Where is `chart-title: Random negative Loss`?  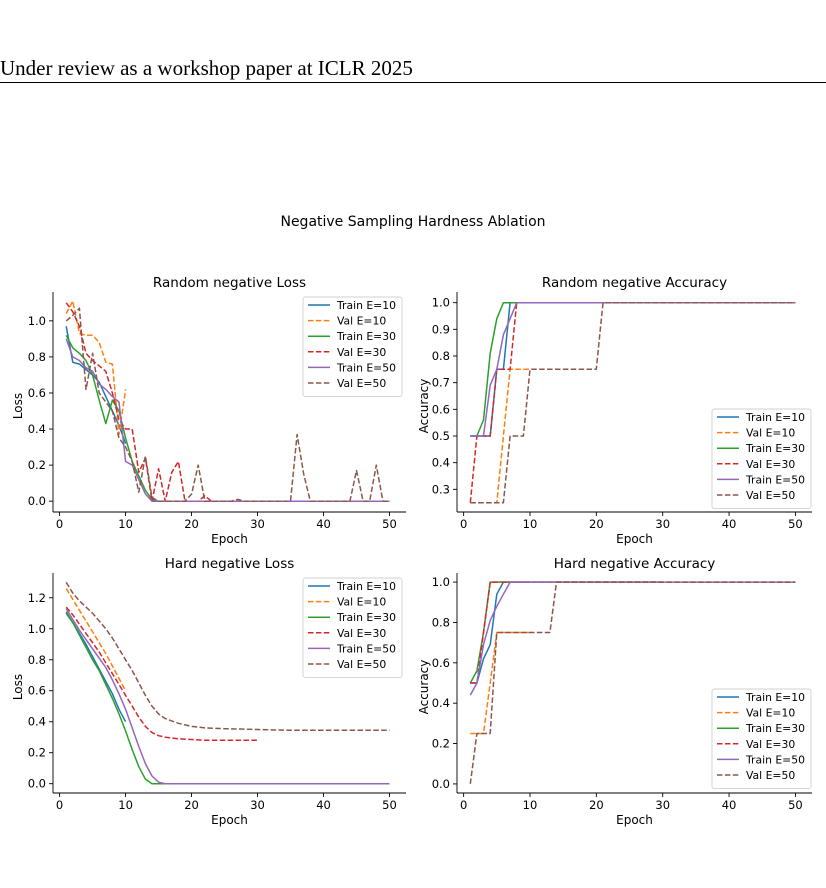
chart-title: Random negative Loss is located at coordinates (229, 283).